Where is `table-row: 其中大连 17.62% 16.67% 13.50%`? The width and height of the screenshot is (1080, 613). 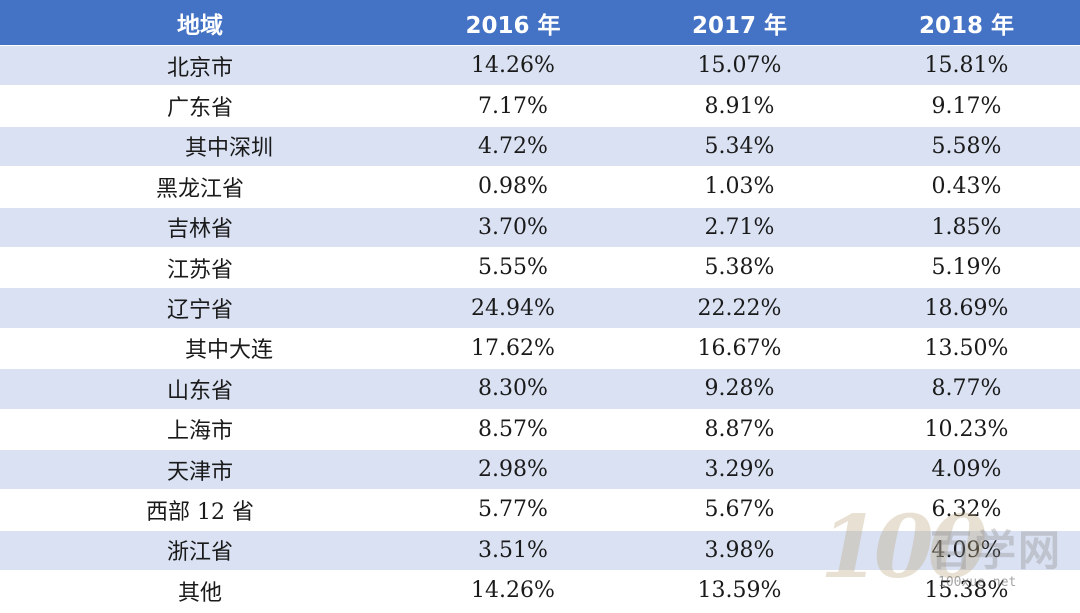 table-row: 其中大连 17.62% 16.67% 13.50% is located at coordinates (540, 349).